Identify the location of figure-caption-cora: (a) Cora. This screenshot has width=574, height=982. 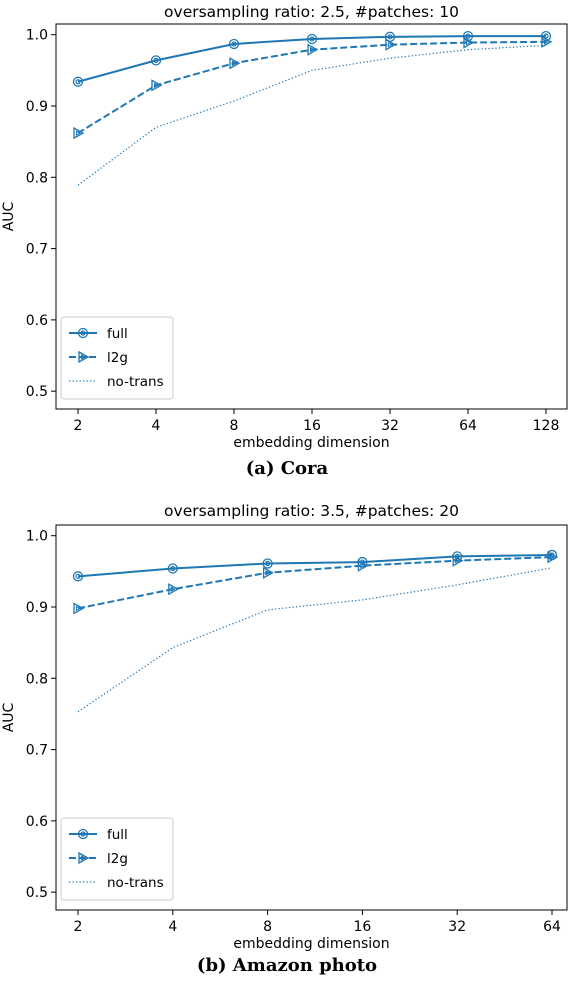
(287, 468).